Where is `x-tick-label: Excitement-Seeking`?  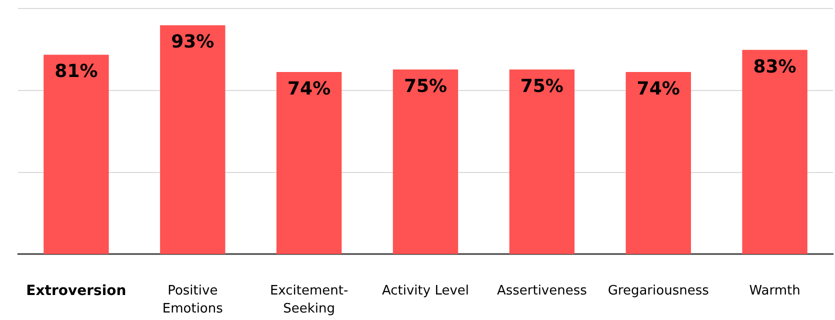 x-tick-label: Excitement-Seeking is located at coordinates (309, 300).